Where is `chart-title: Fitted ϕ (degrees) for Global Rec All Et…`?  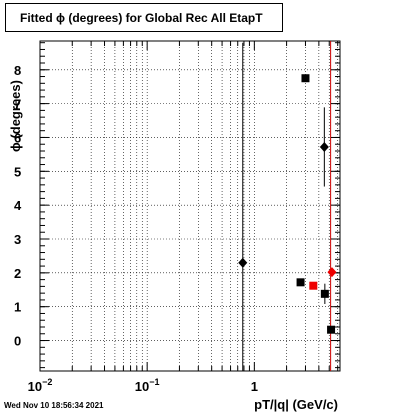
chart-title: Fitted ϕ (degrees) for Global Rec All Et… is located at coordinates (144, 17).